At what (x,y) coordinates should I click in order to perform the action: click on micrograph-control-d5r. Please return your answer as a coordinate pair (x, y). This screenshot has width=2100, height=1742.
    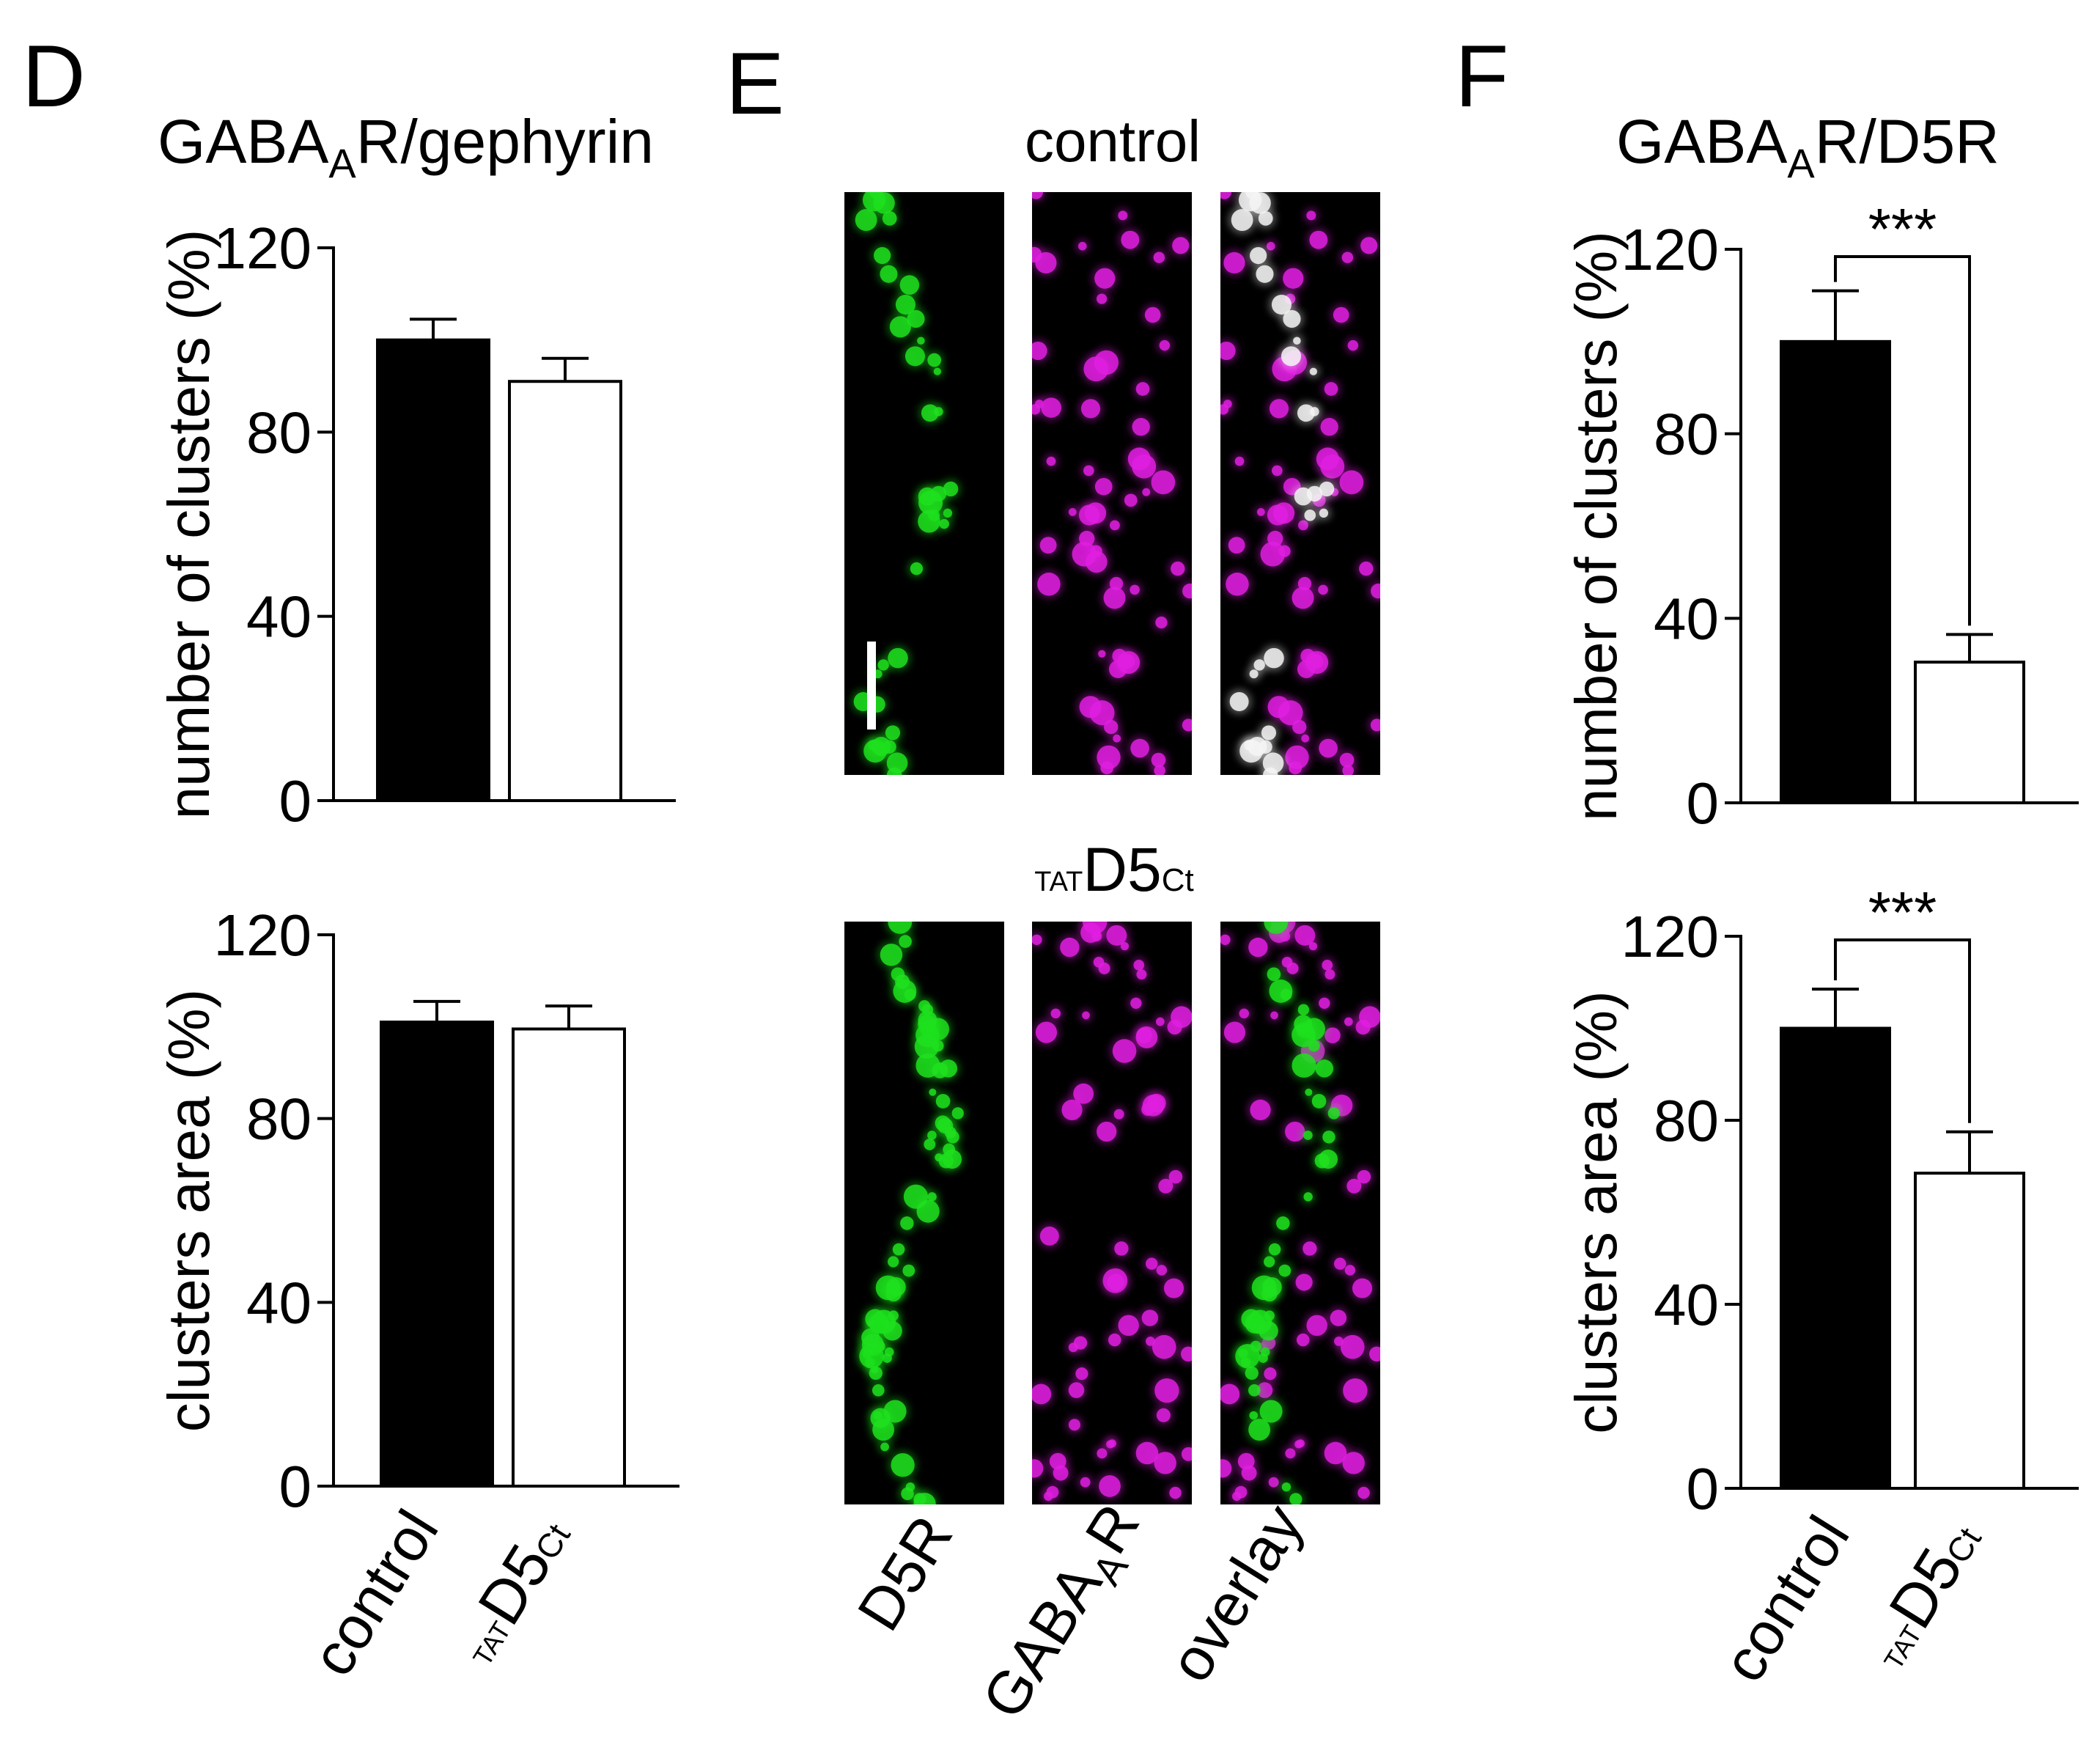
    Looking at the image, I should click on (924, 483).